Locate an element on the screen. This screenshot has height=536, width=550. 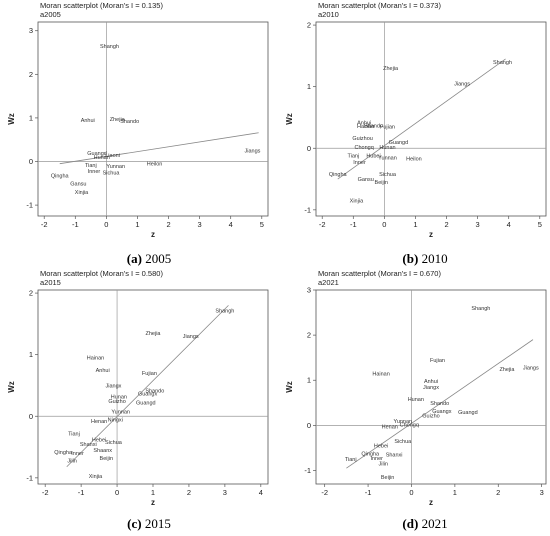
x-tick-label: 5 is located at coordinates (540, 224).